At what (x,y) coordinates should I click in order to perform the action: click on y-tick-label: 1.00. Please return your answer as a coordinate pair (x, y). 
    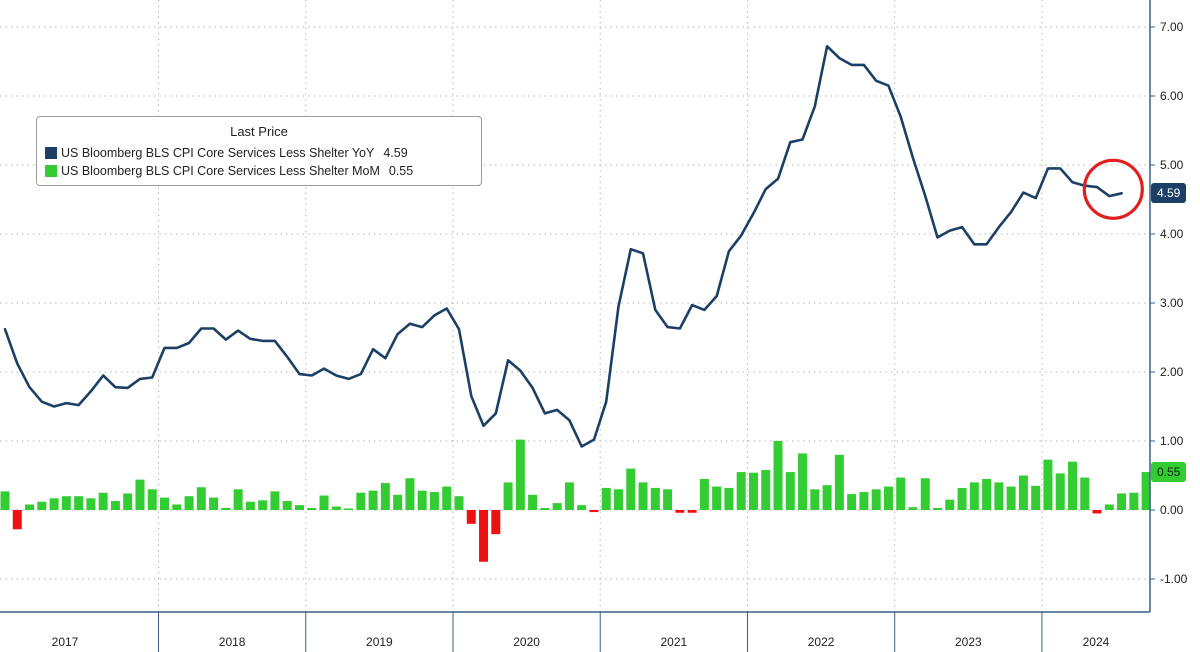
    Looking at the image, I should click on (1172, 441).